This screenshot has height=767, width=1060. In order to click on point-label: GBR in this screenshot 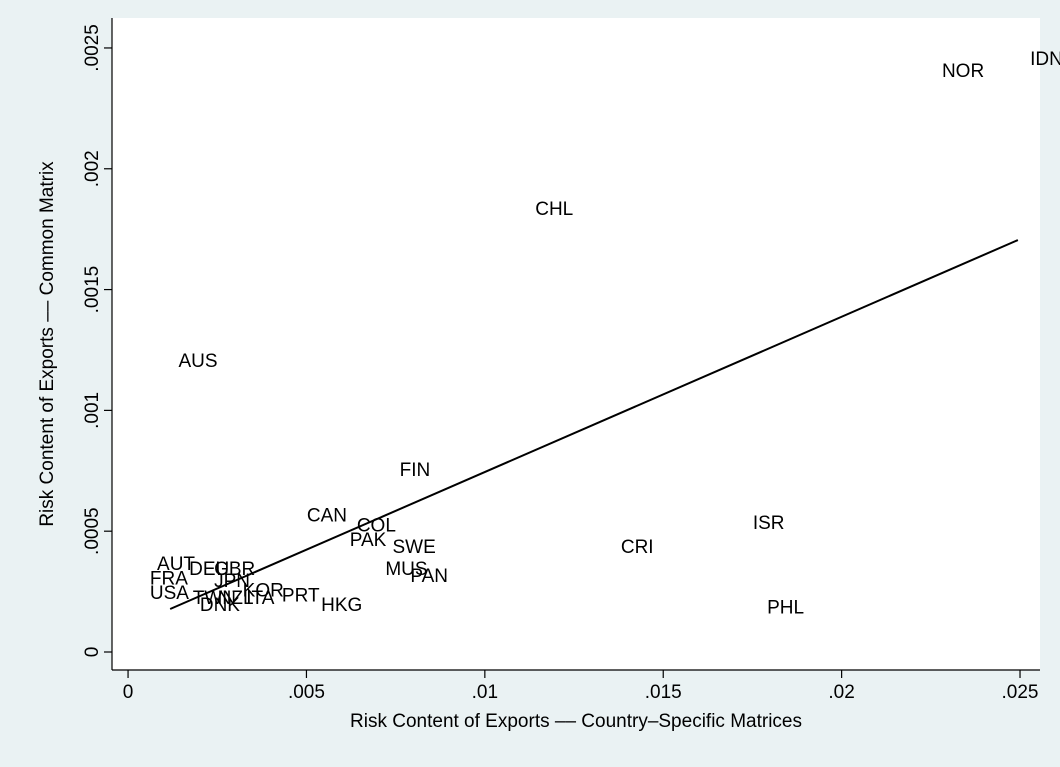, I will do `click(234, 569)`.